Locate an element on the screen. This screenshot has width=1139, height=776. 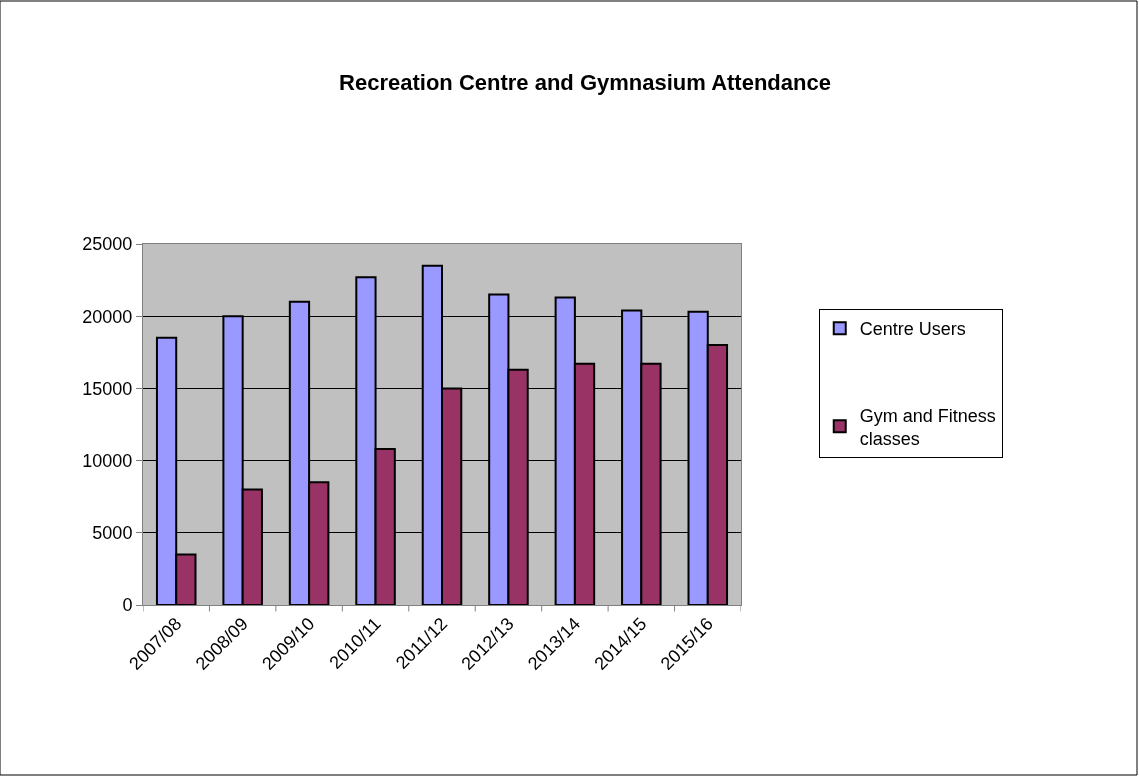
y-tick-label: 15000 is located at coordinates (107, 388).